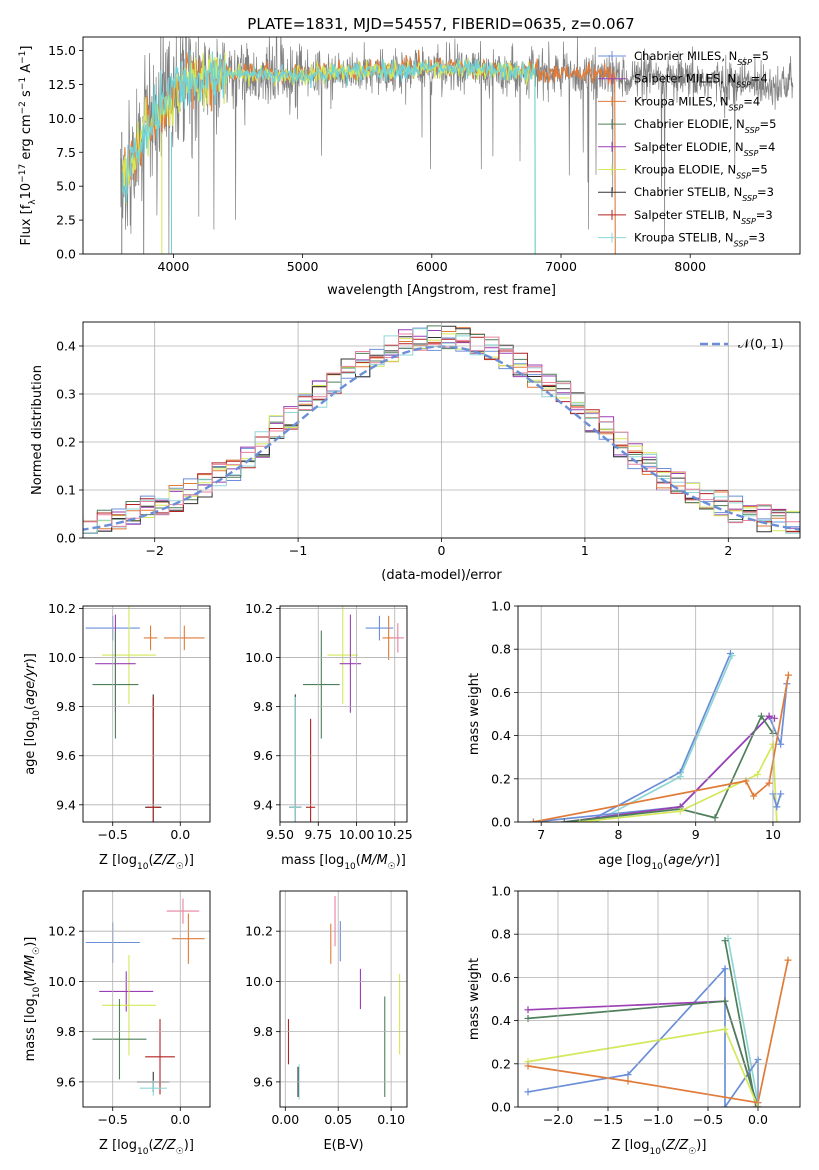 This screenshot has height=1170, width=819. Describe the element at coordinates (696, 834) in the screenshot. I see `x-tick-label: 9` at that location.